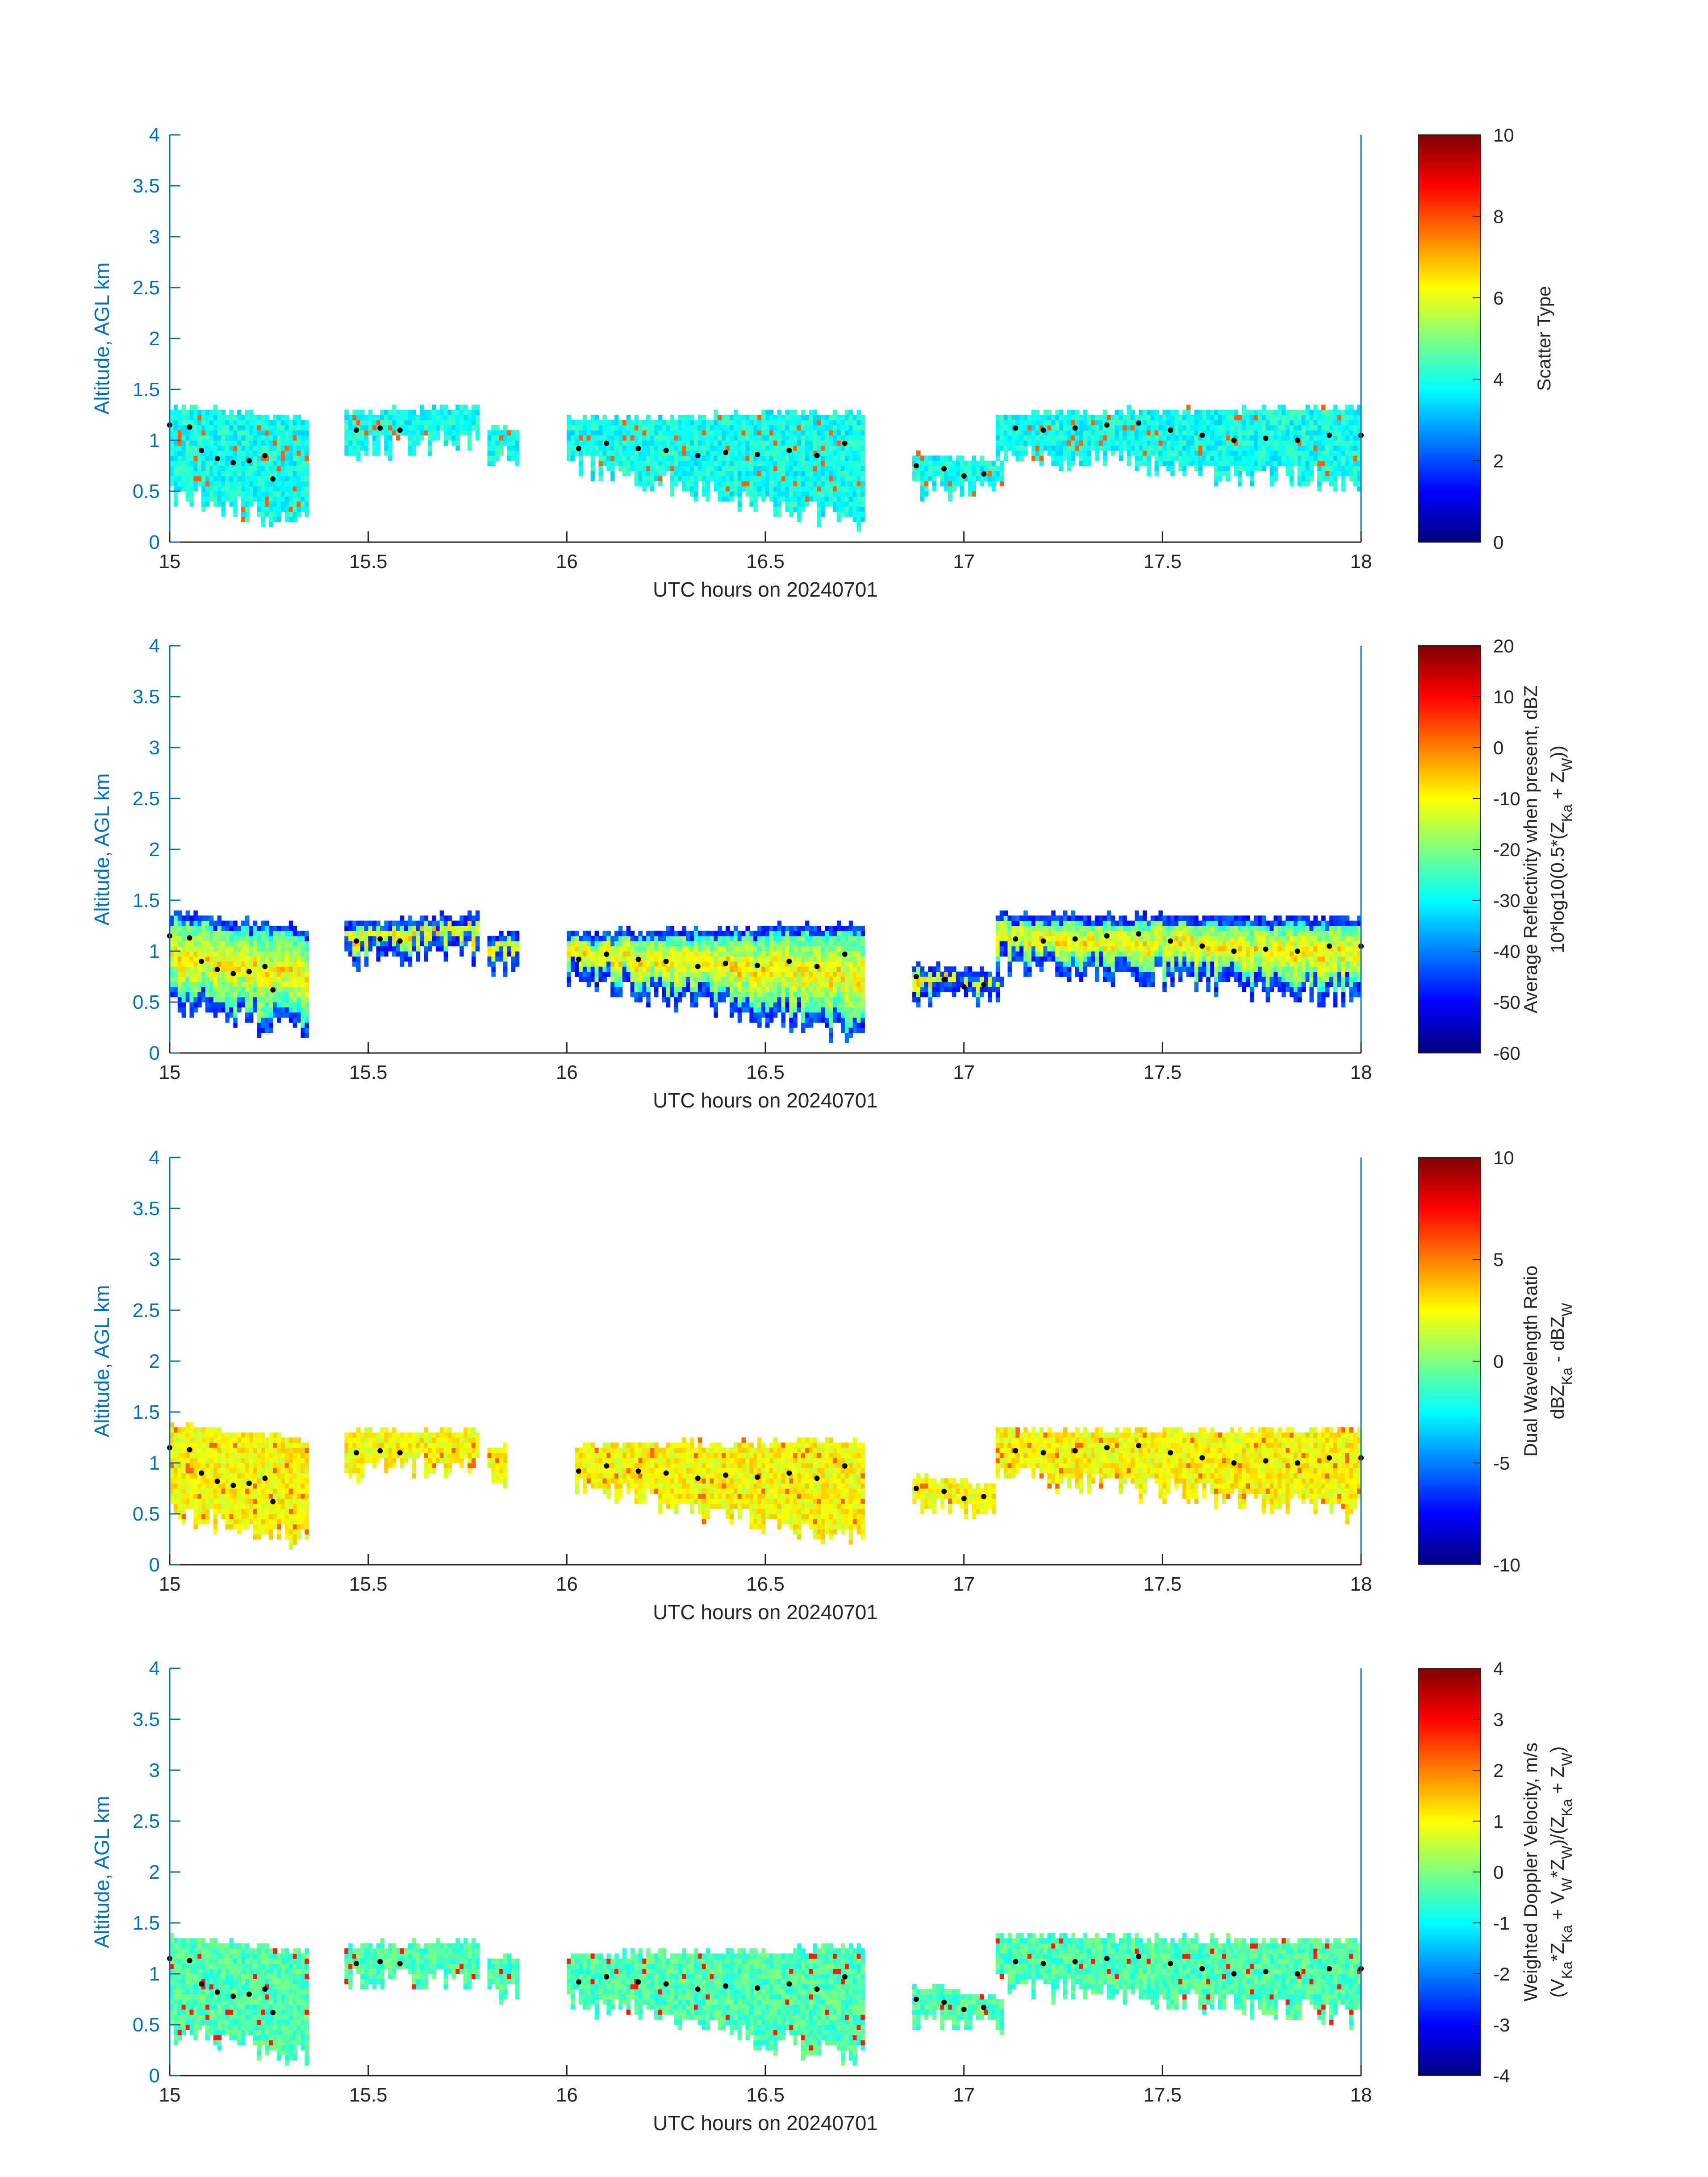  What do you see at coordinates (916, 465) in the screenshot?
I see `cloud-base-point` at bounding box center [916, 465].